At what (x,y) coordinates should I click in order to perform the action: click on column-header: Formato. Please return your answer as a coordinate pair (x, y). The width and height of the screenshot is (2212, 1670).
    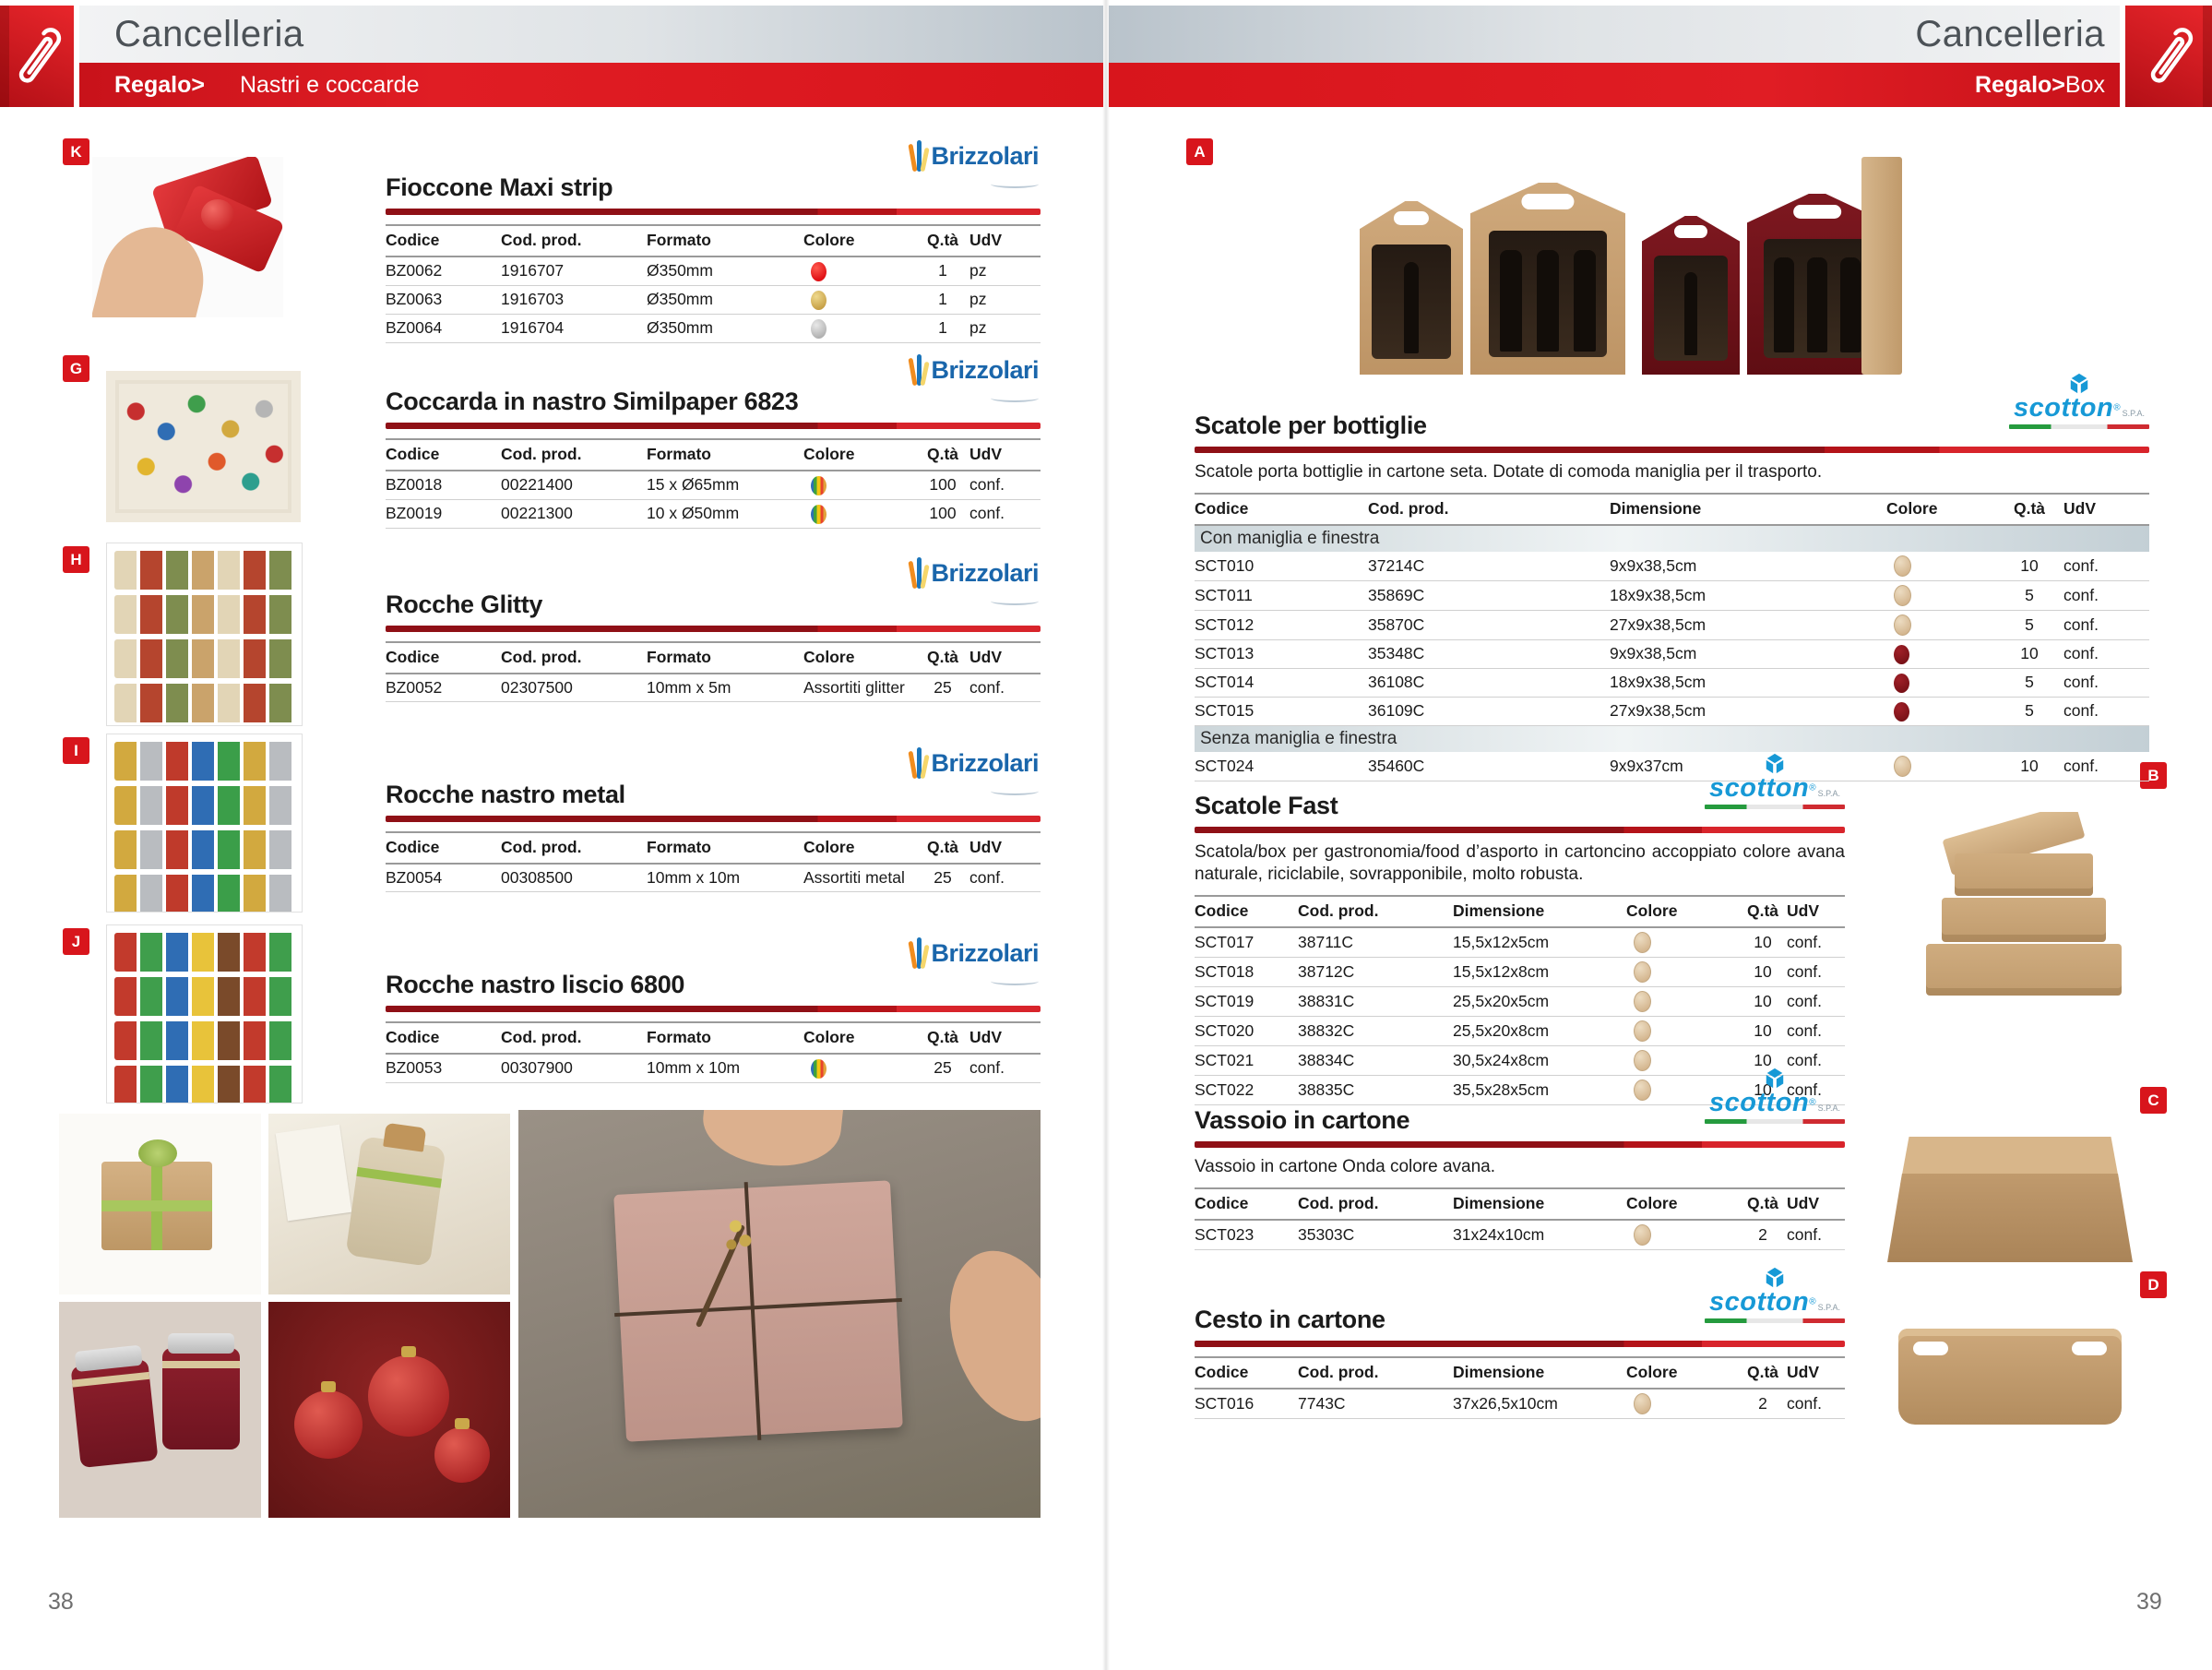
    Looking at the image, I should click on (679, 454).